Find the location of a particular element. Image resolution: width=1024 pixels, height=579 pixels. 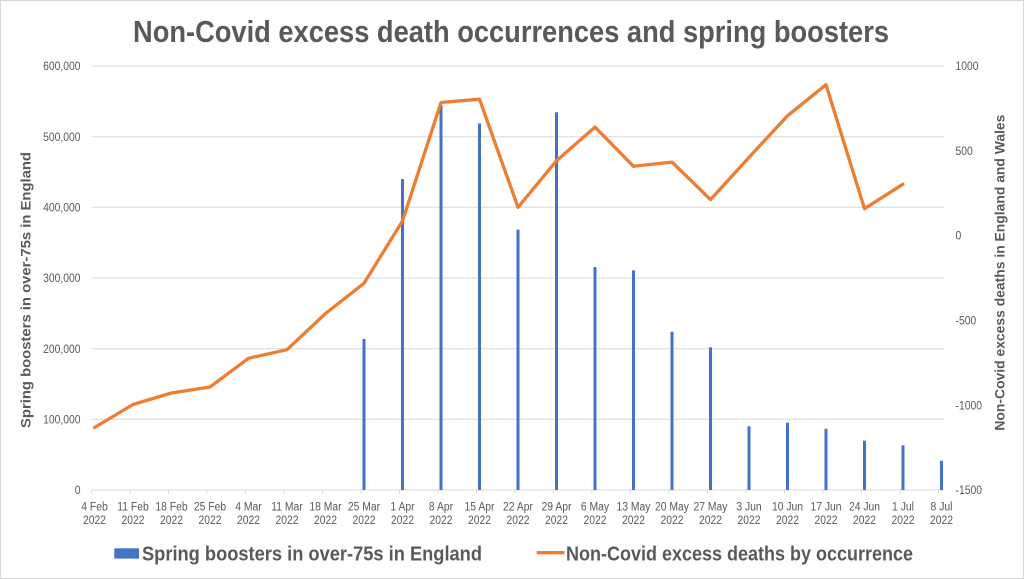

svg-text: 17 Jun is located at coordinates (825, 507).